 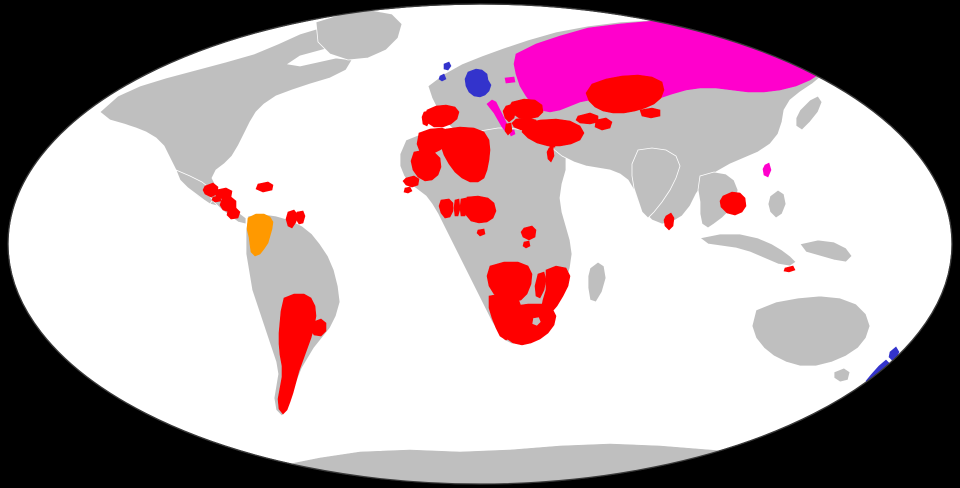 I want to click on land-tasmania, so click(x=842, y=375).